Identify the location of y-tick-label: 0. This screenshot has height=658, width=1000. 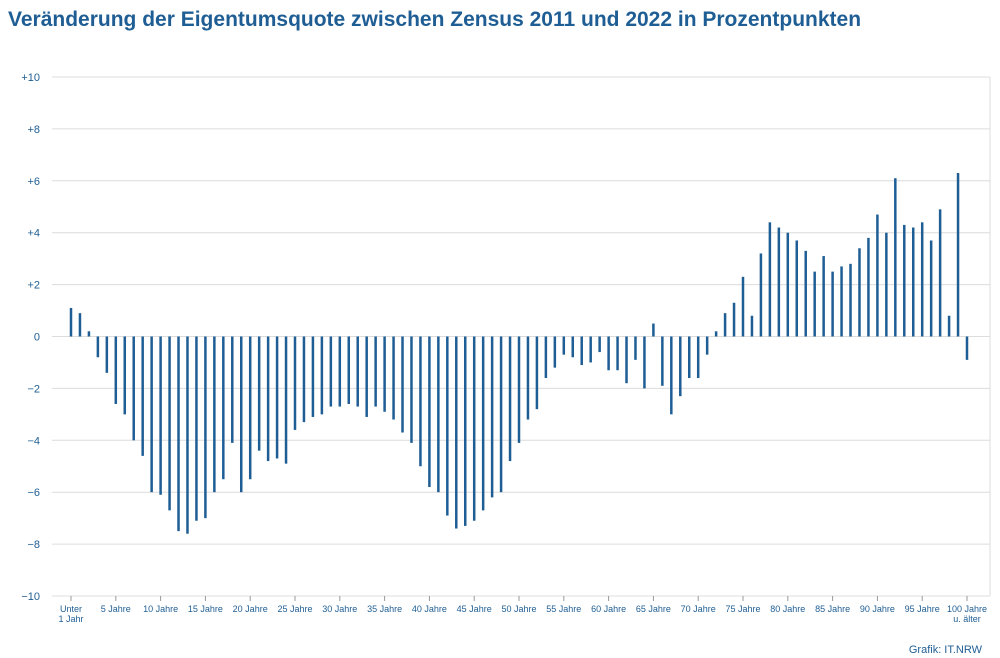
(37, 338).